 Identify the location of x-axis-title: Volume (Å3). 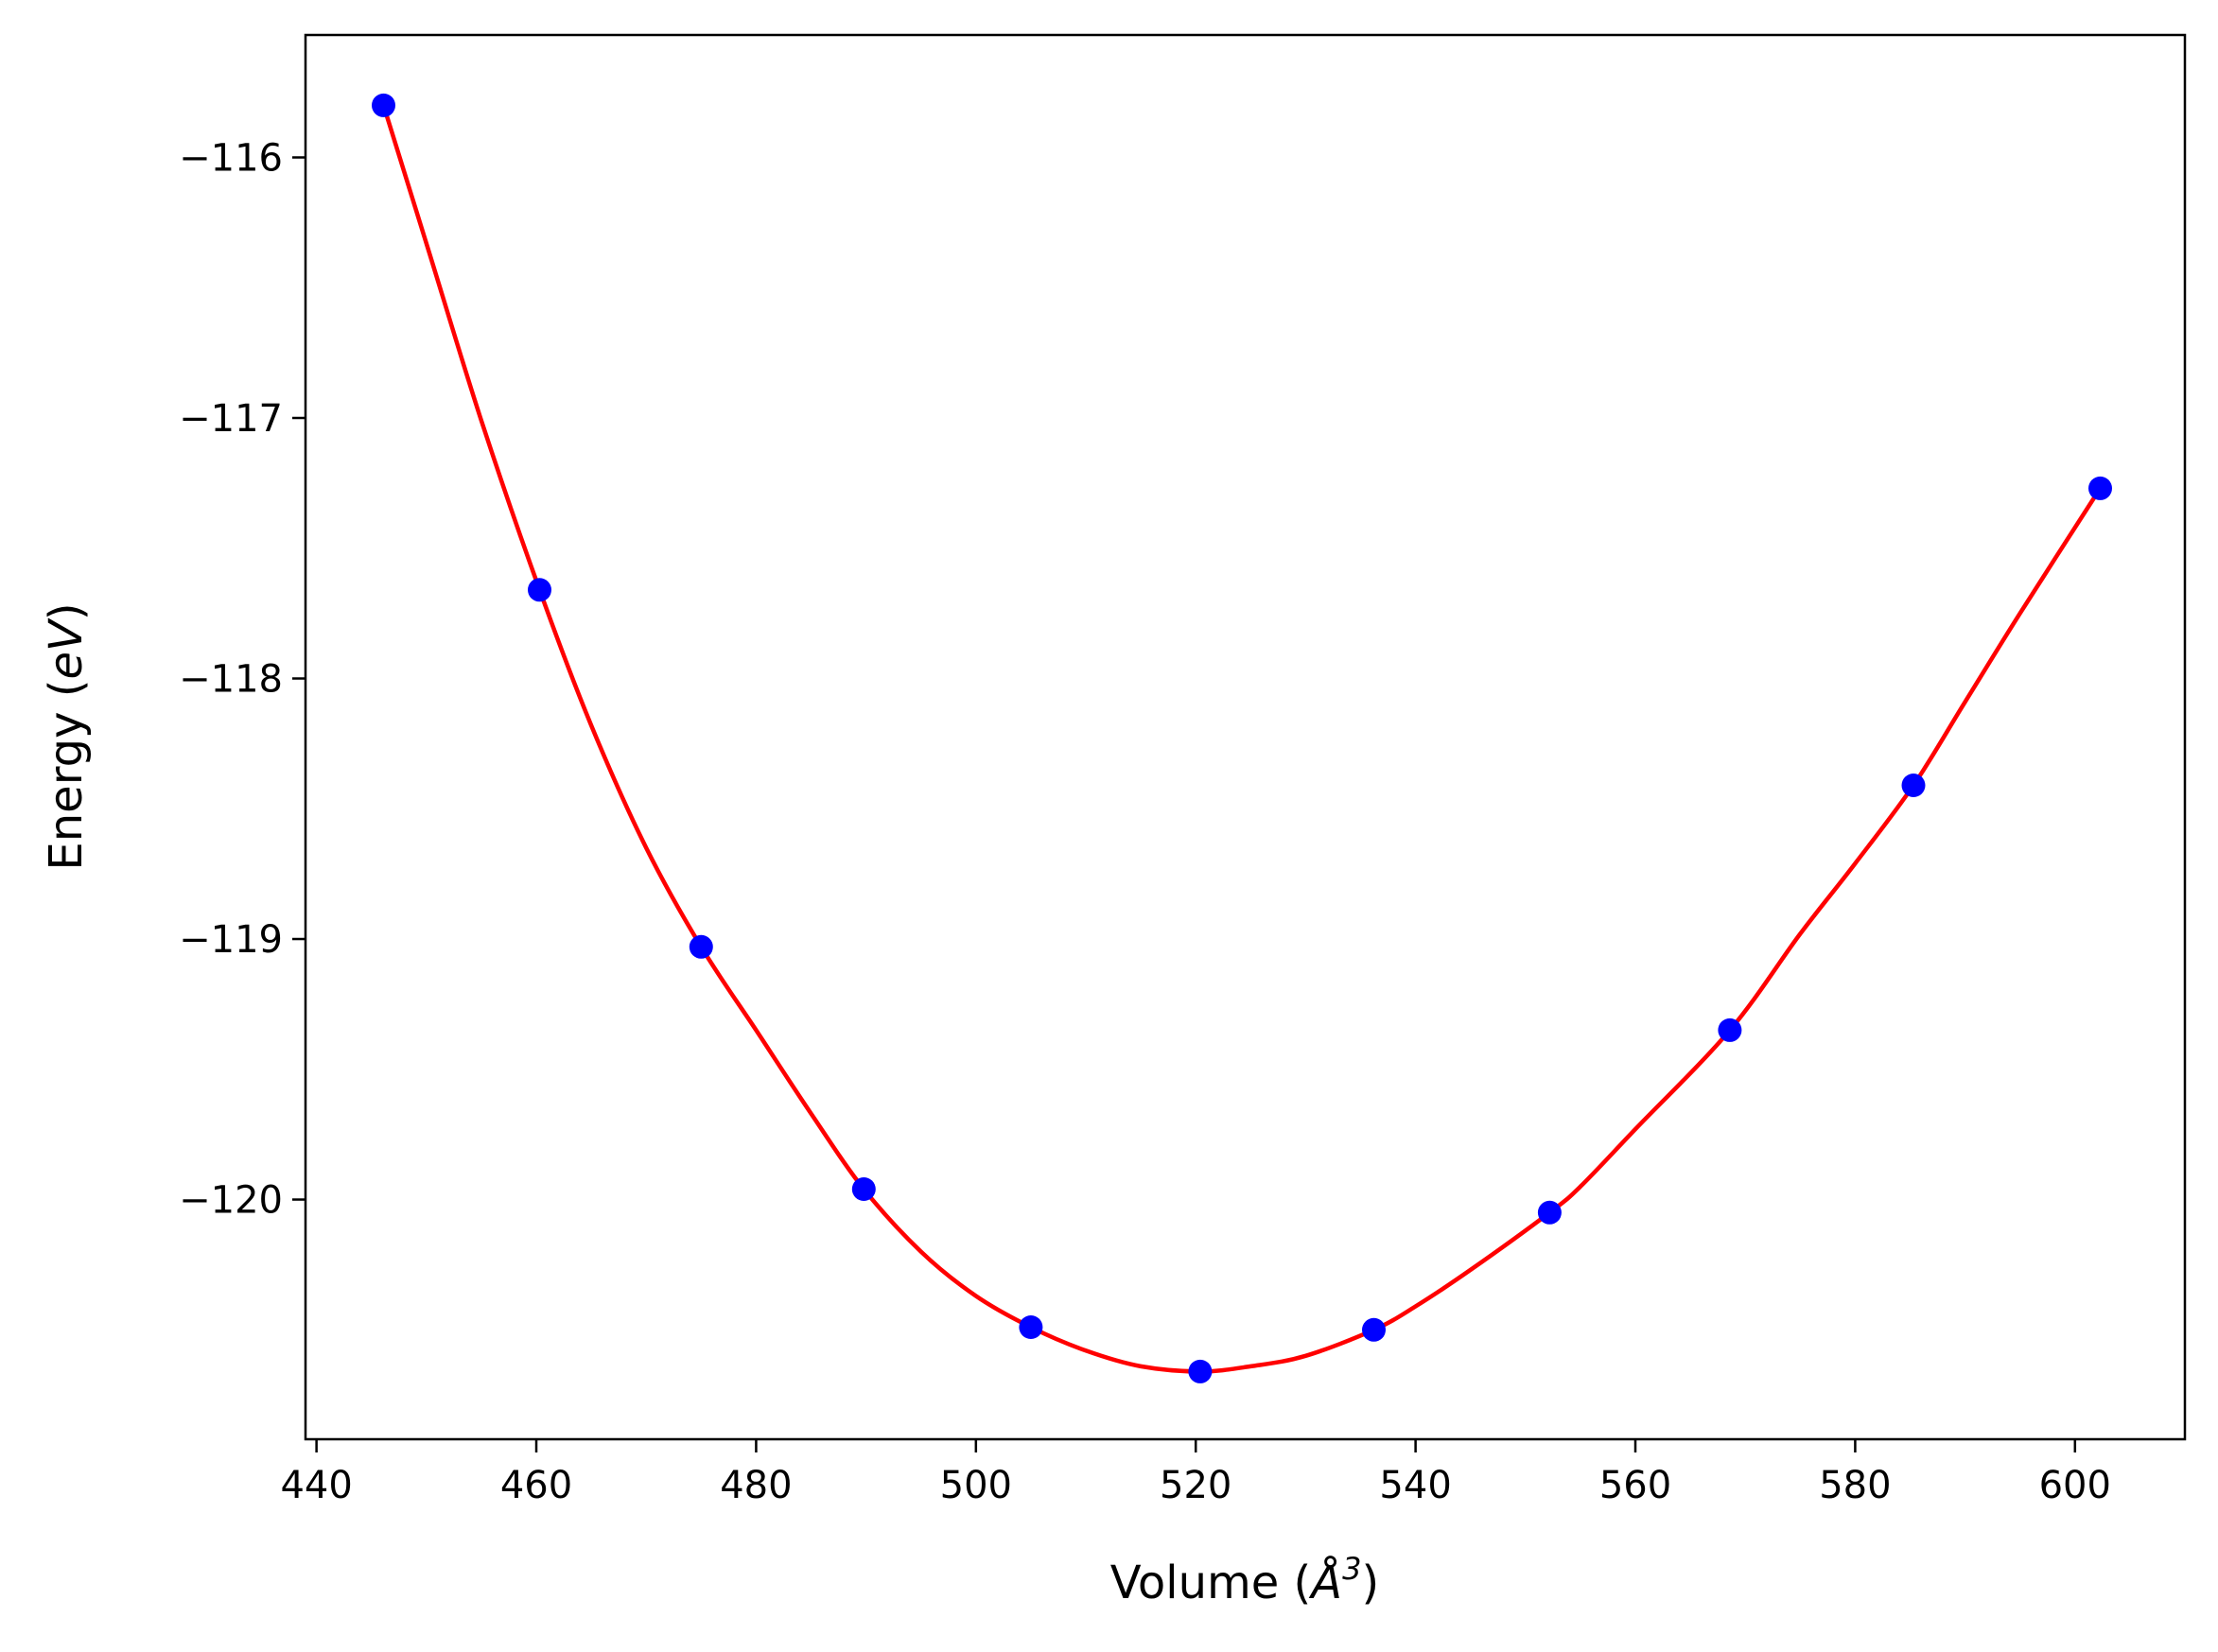
(1244, 1580).